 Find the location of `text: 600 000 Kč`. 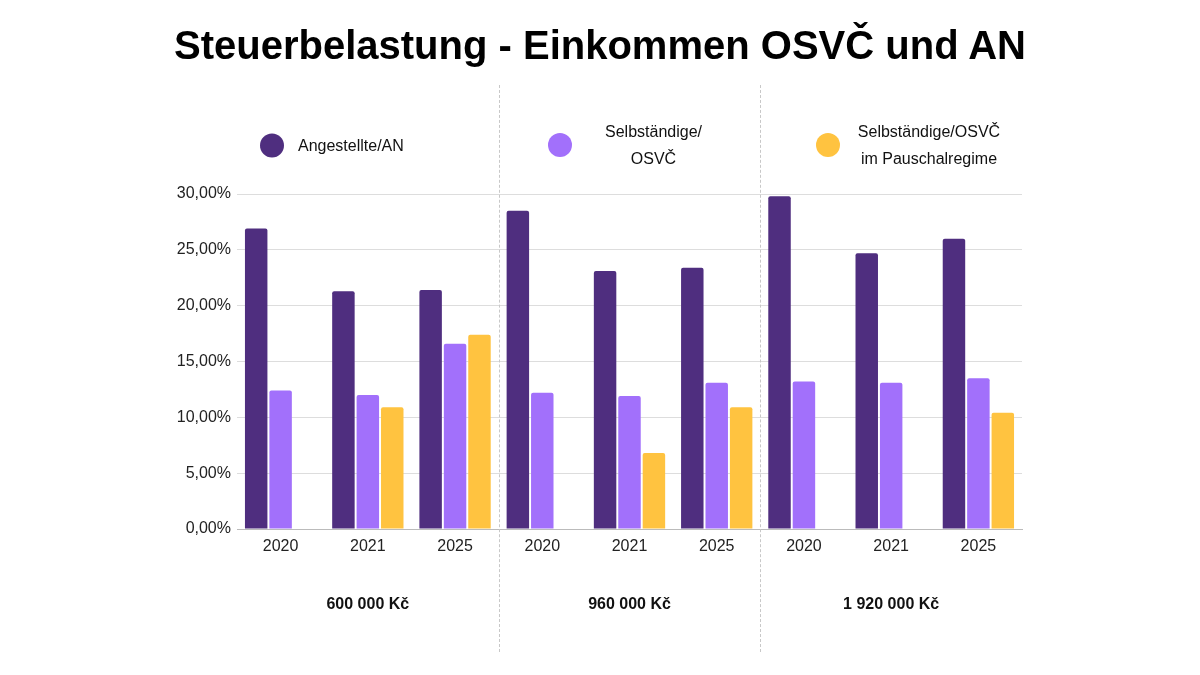

text: 600 000 Kč is located at coordinates (368, 604).